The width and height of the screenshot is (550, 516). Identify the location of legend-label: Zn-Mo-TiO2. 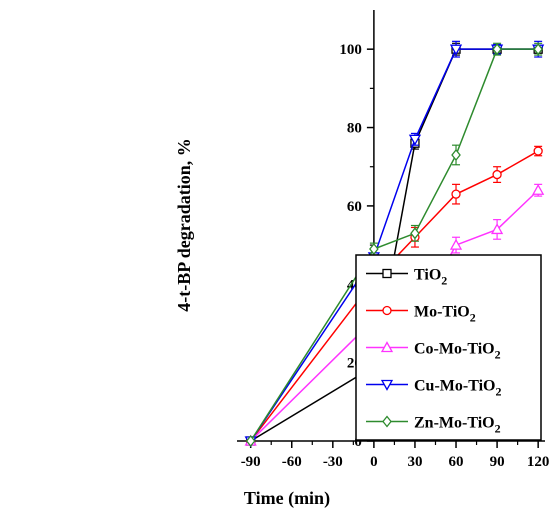
(457, 425).